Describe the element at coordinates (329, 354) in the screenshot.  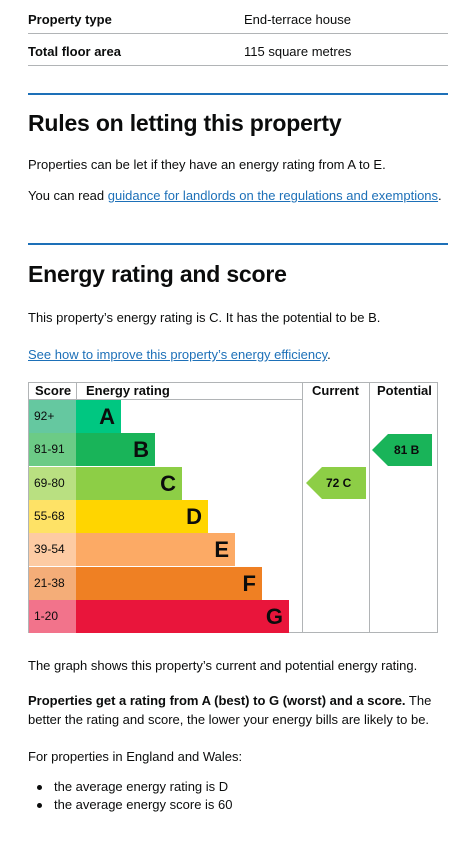
I see `improve-suffix: .` at that location.